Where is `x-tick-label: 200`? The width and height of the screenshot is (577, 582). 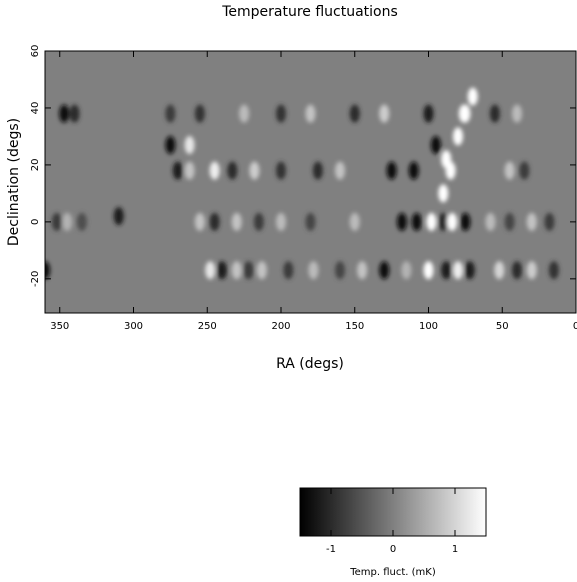
x-tick-label: 200 is located at coordinates (280, 326).